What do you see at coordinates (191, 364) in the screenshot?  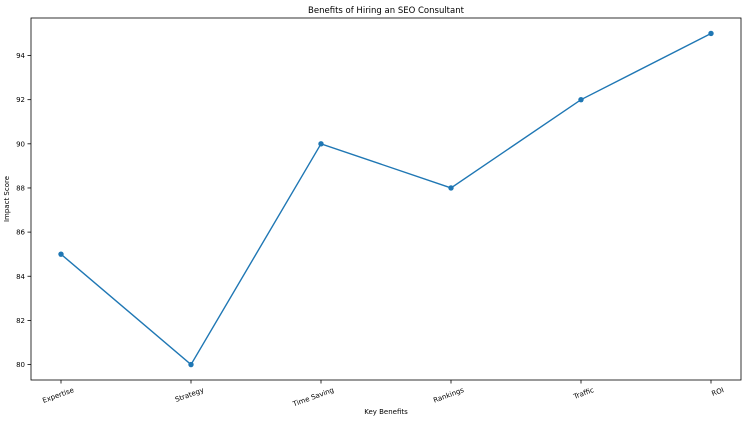 I see `data-point-strategy` at bounding box center [191, 364].